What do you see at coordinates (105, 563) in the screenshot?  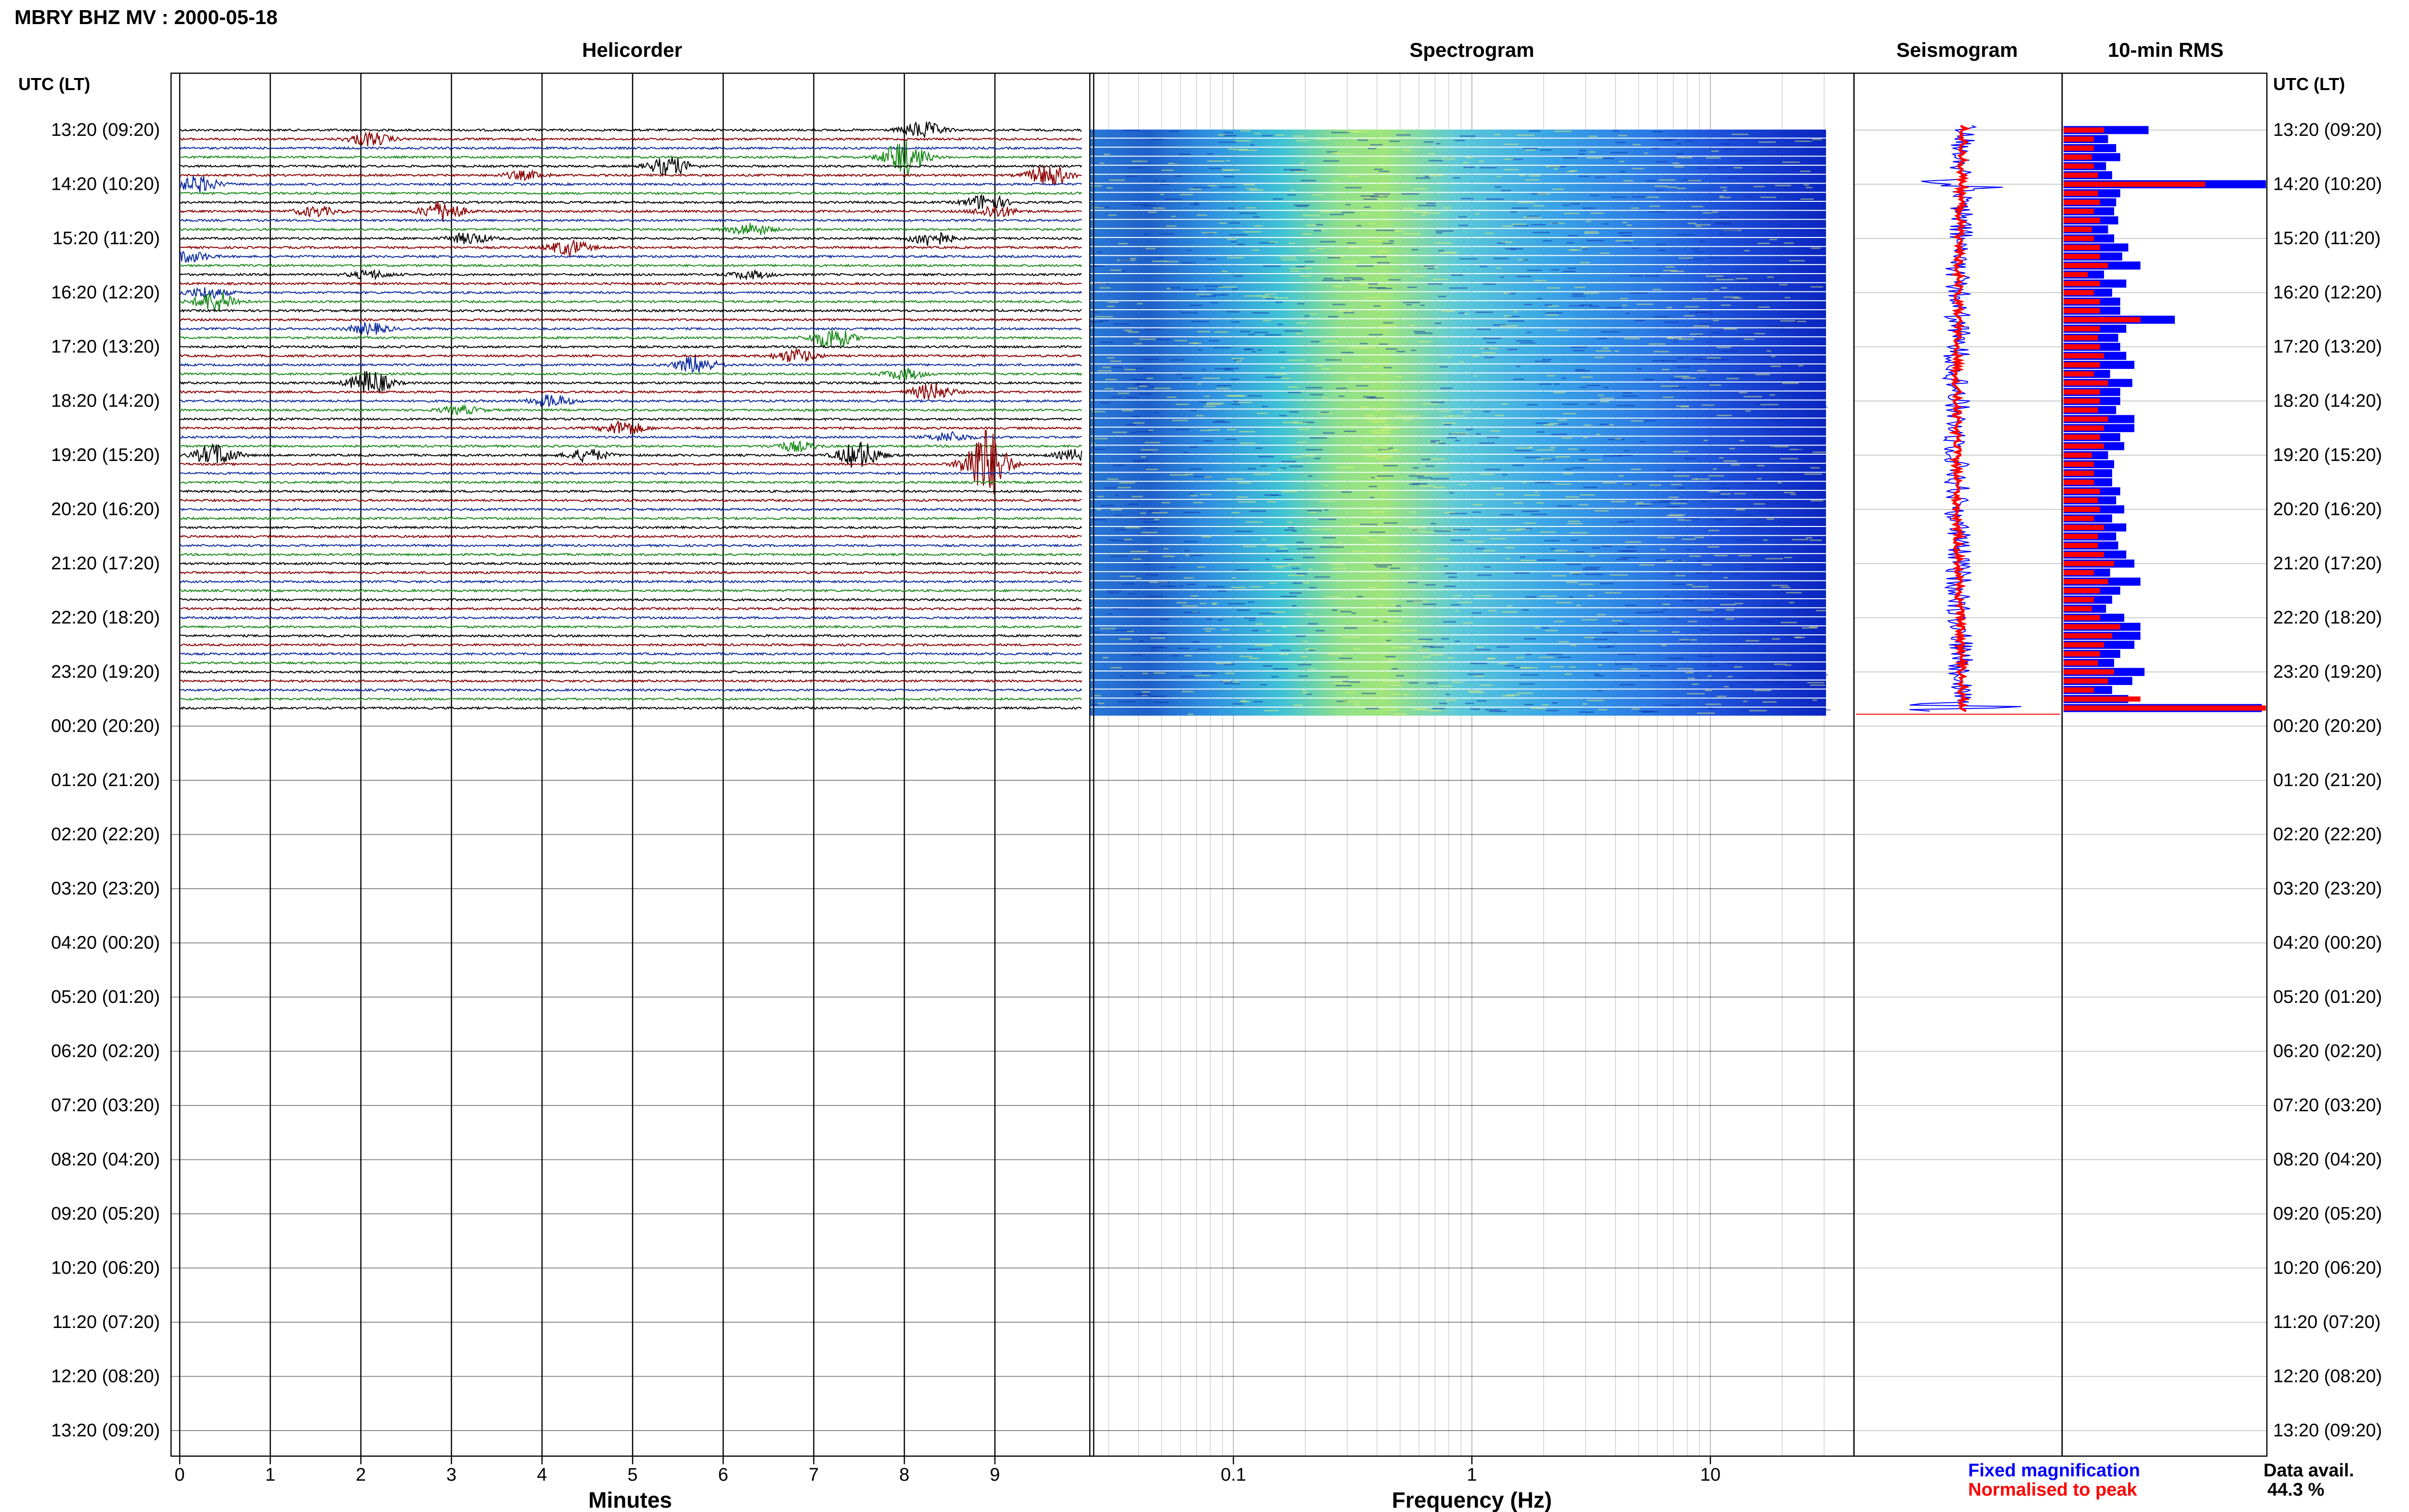 I see `time-tick-label-left: 21:20 (17:20)` at bounding box center [105, 563].